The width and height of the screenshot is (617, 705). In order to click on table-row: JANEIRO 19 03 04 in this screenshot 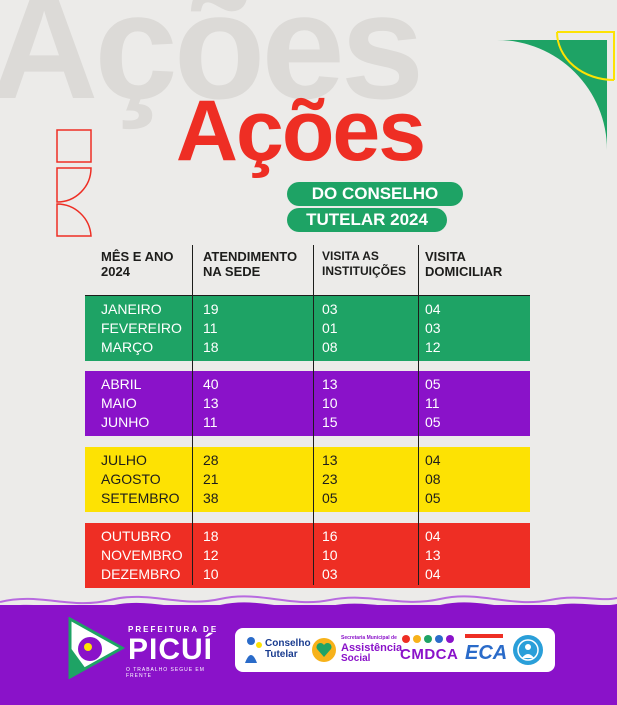, I will do `click(271, 309)`.